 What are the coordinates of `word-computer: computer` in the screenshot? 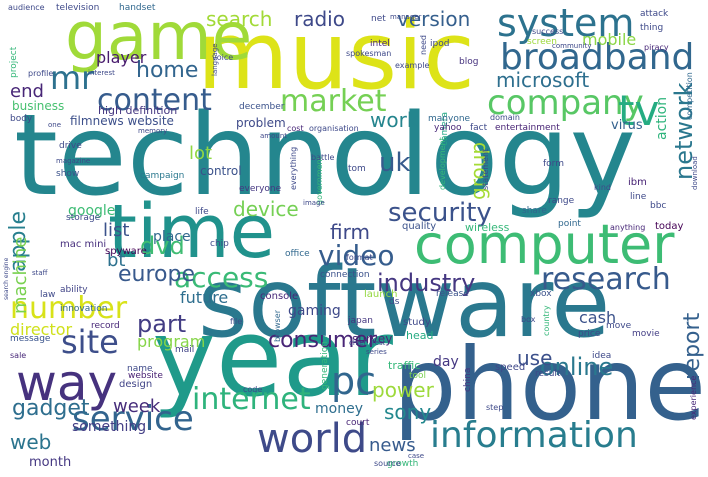 It's located at (544, 244).